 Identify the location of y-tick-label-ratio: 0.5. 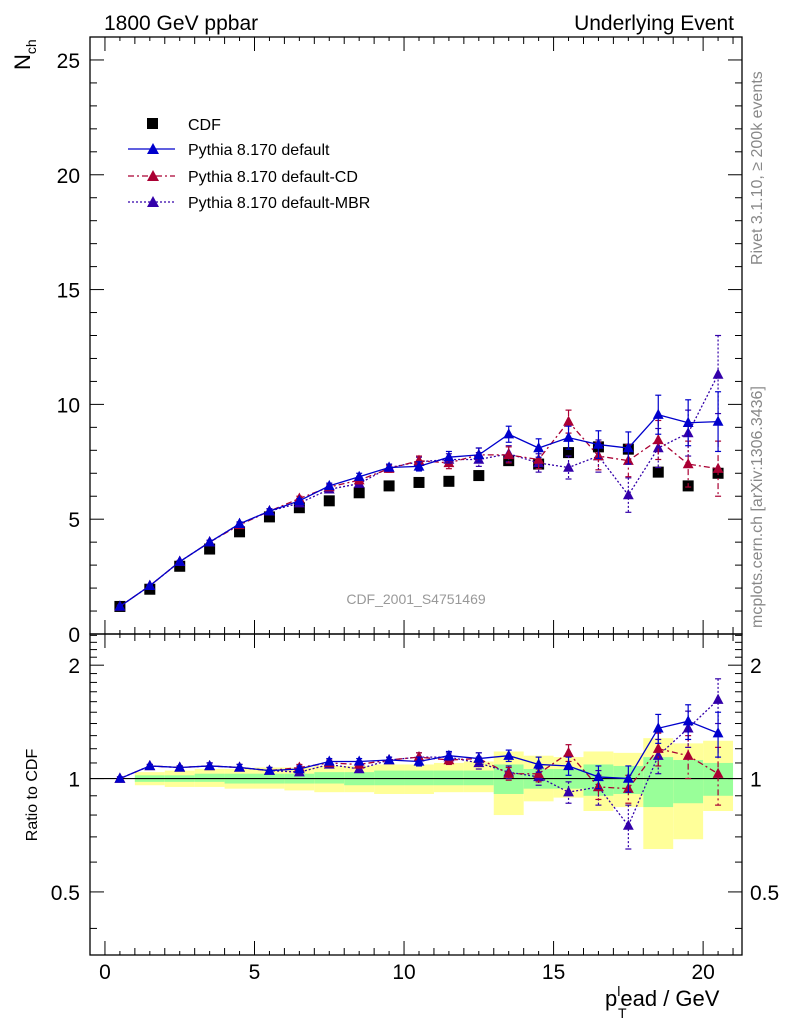
(65, 893).